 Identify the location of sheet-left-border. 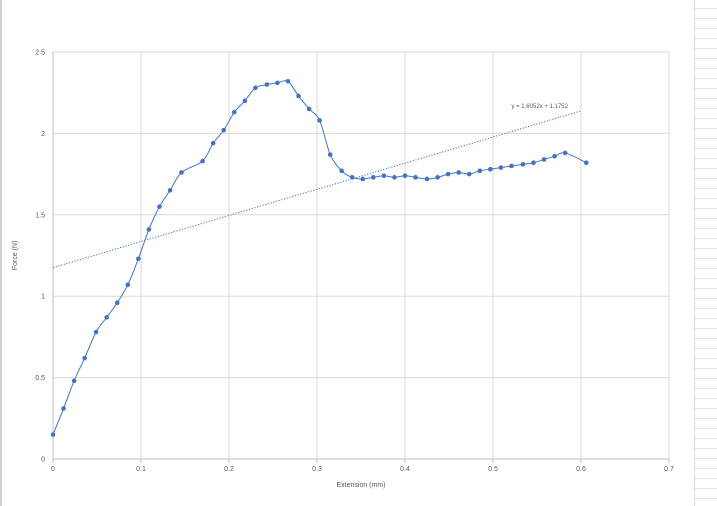
(1, 253).